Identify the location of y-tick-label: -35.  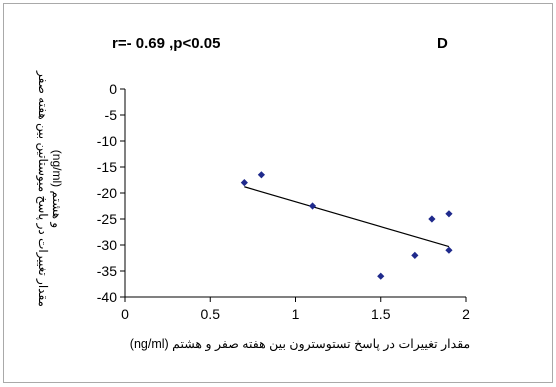
(107, 271).